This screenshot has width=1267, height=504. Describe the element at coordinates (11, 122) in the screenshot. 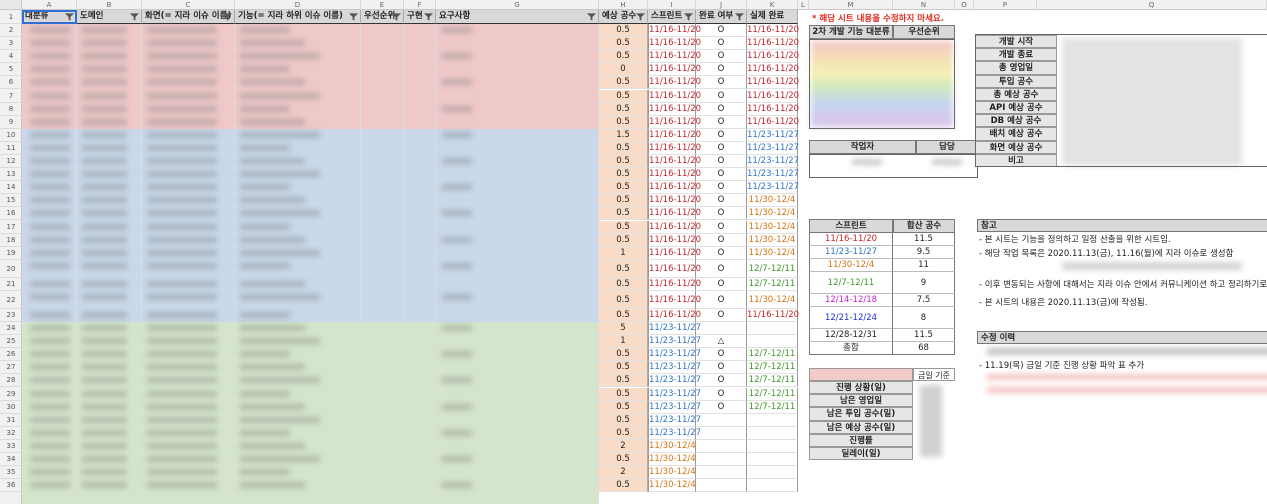

I see `row-number-9: 9` at that location.